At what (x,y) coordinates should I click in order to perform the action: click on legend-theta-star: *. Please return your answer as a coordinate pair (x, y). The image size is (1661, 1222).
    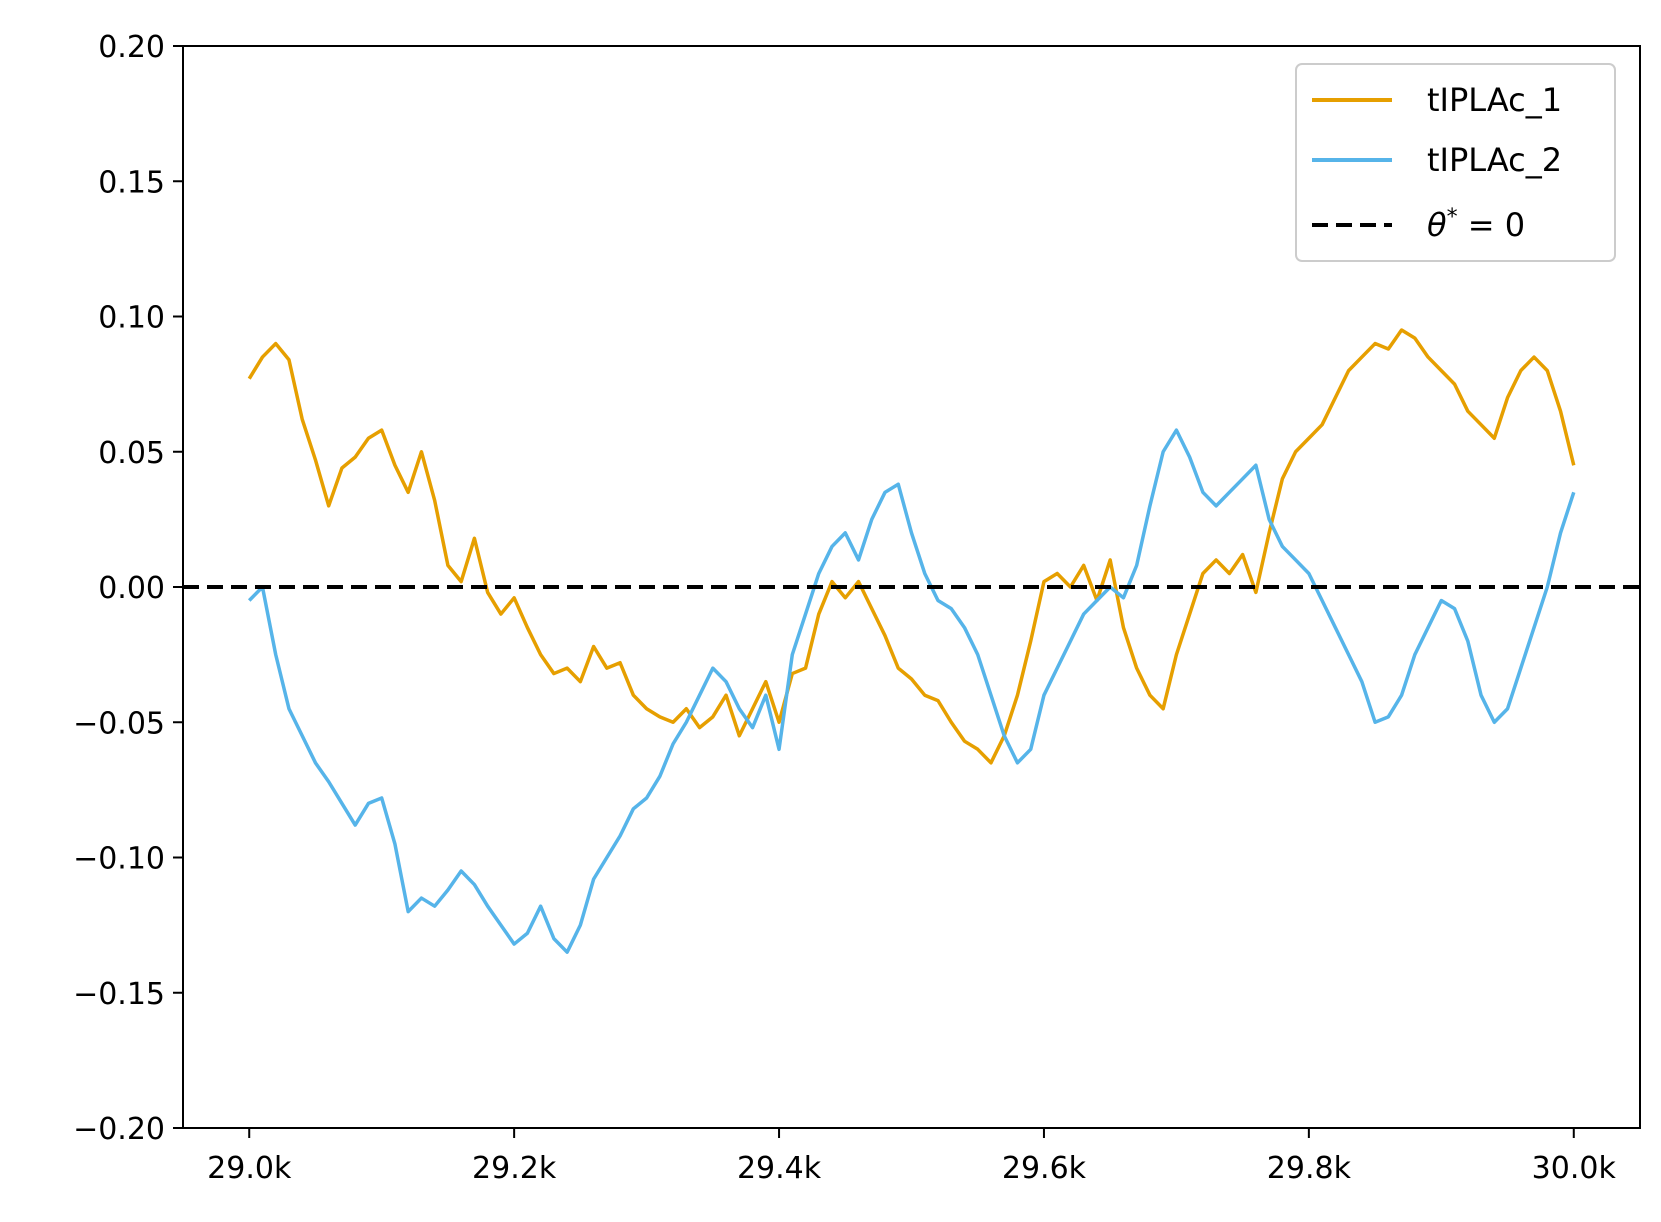
    Looking at the image, I should click on (1452, 217).